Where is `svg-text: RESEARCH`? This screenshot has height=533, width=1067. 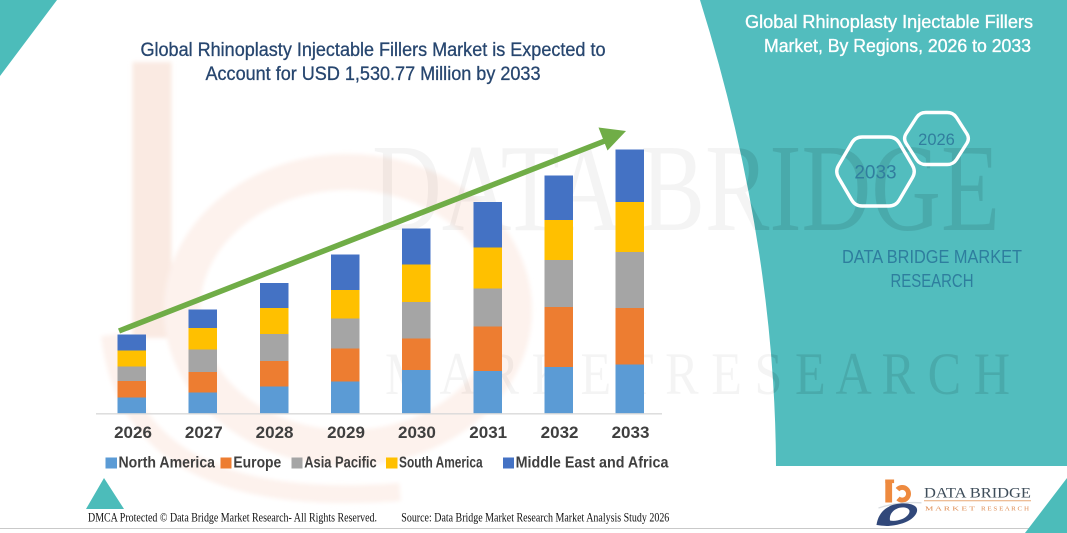
svg-text: RESEARCH is located at coordinates (932, 280).